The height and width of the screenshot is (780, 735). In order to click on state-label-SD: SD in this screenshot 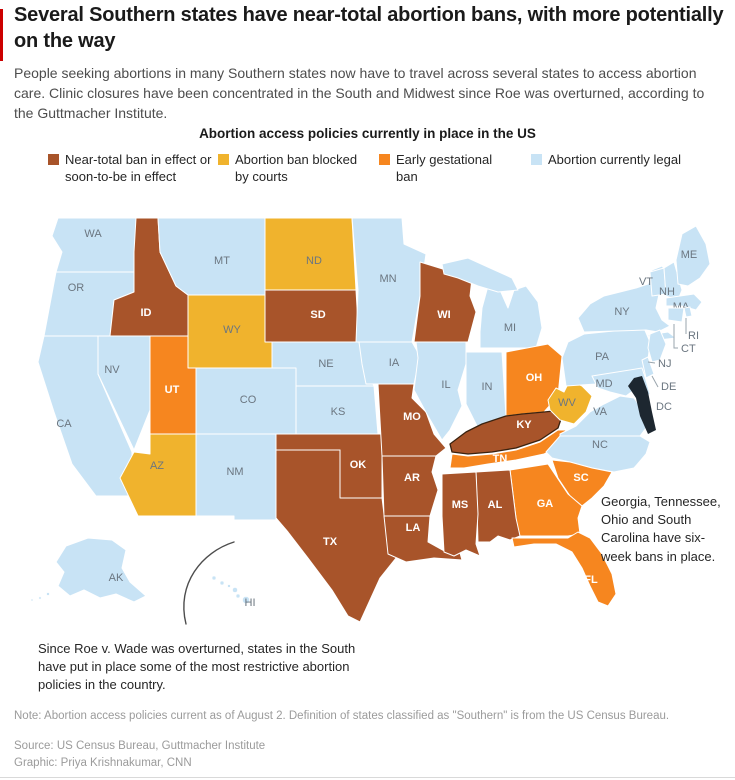, I will do `click(317, 315)`.